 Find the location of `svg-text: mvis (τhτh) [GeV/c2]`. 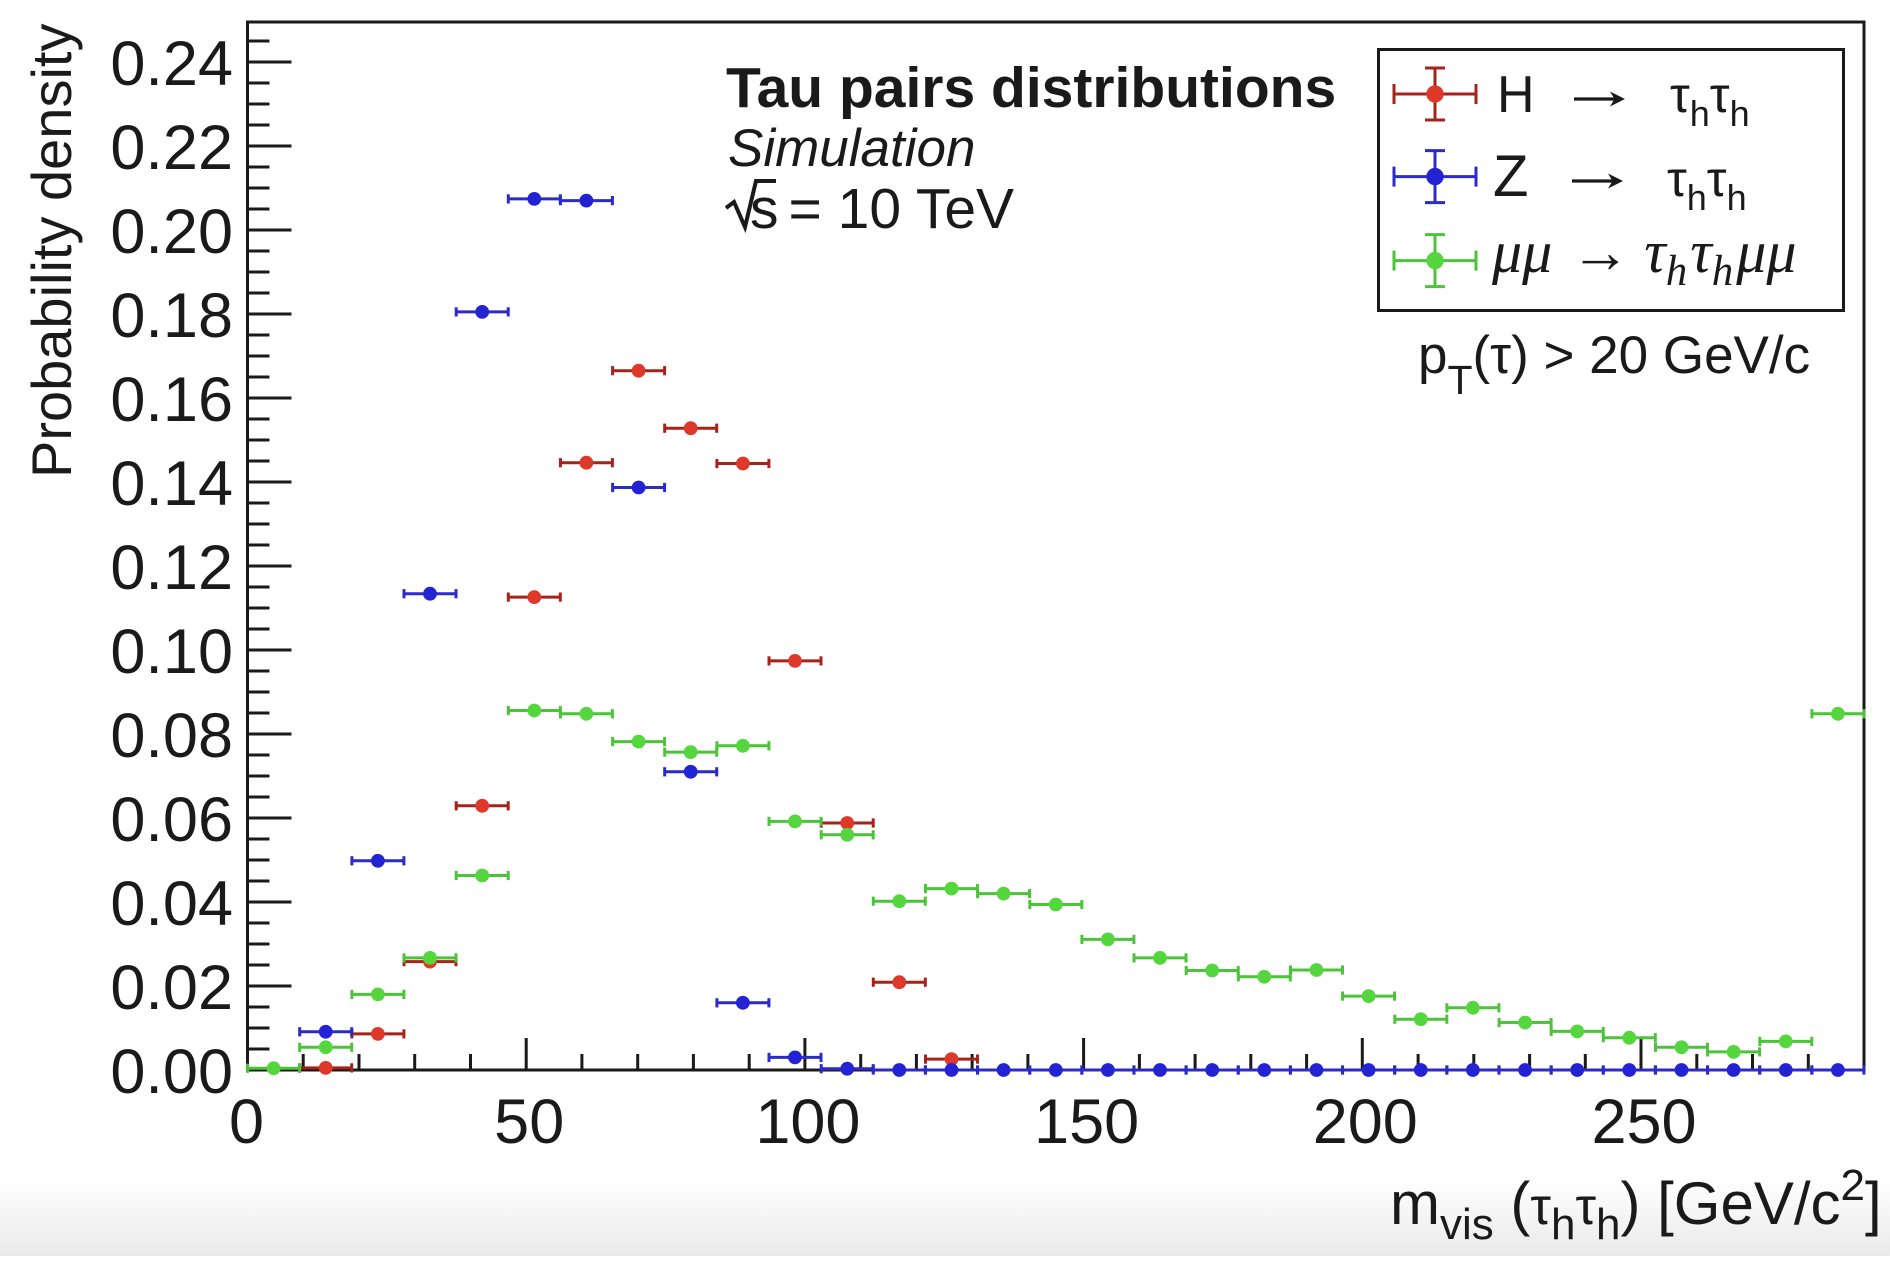

svg-text: mvis (τhτh) [GeV/c2] is located at coordinates (1636, 1205).